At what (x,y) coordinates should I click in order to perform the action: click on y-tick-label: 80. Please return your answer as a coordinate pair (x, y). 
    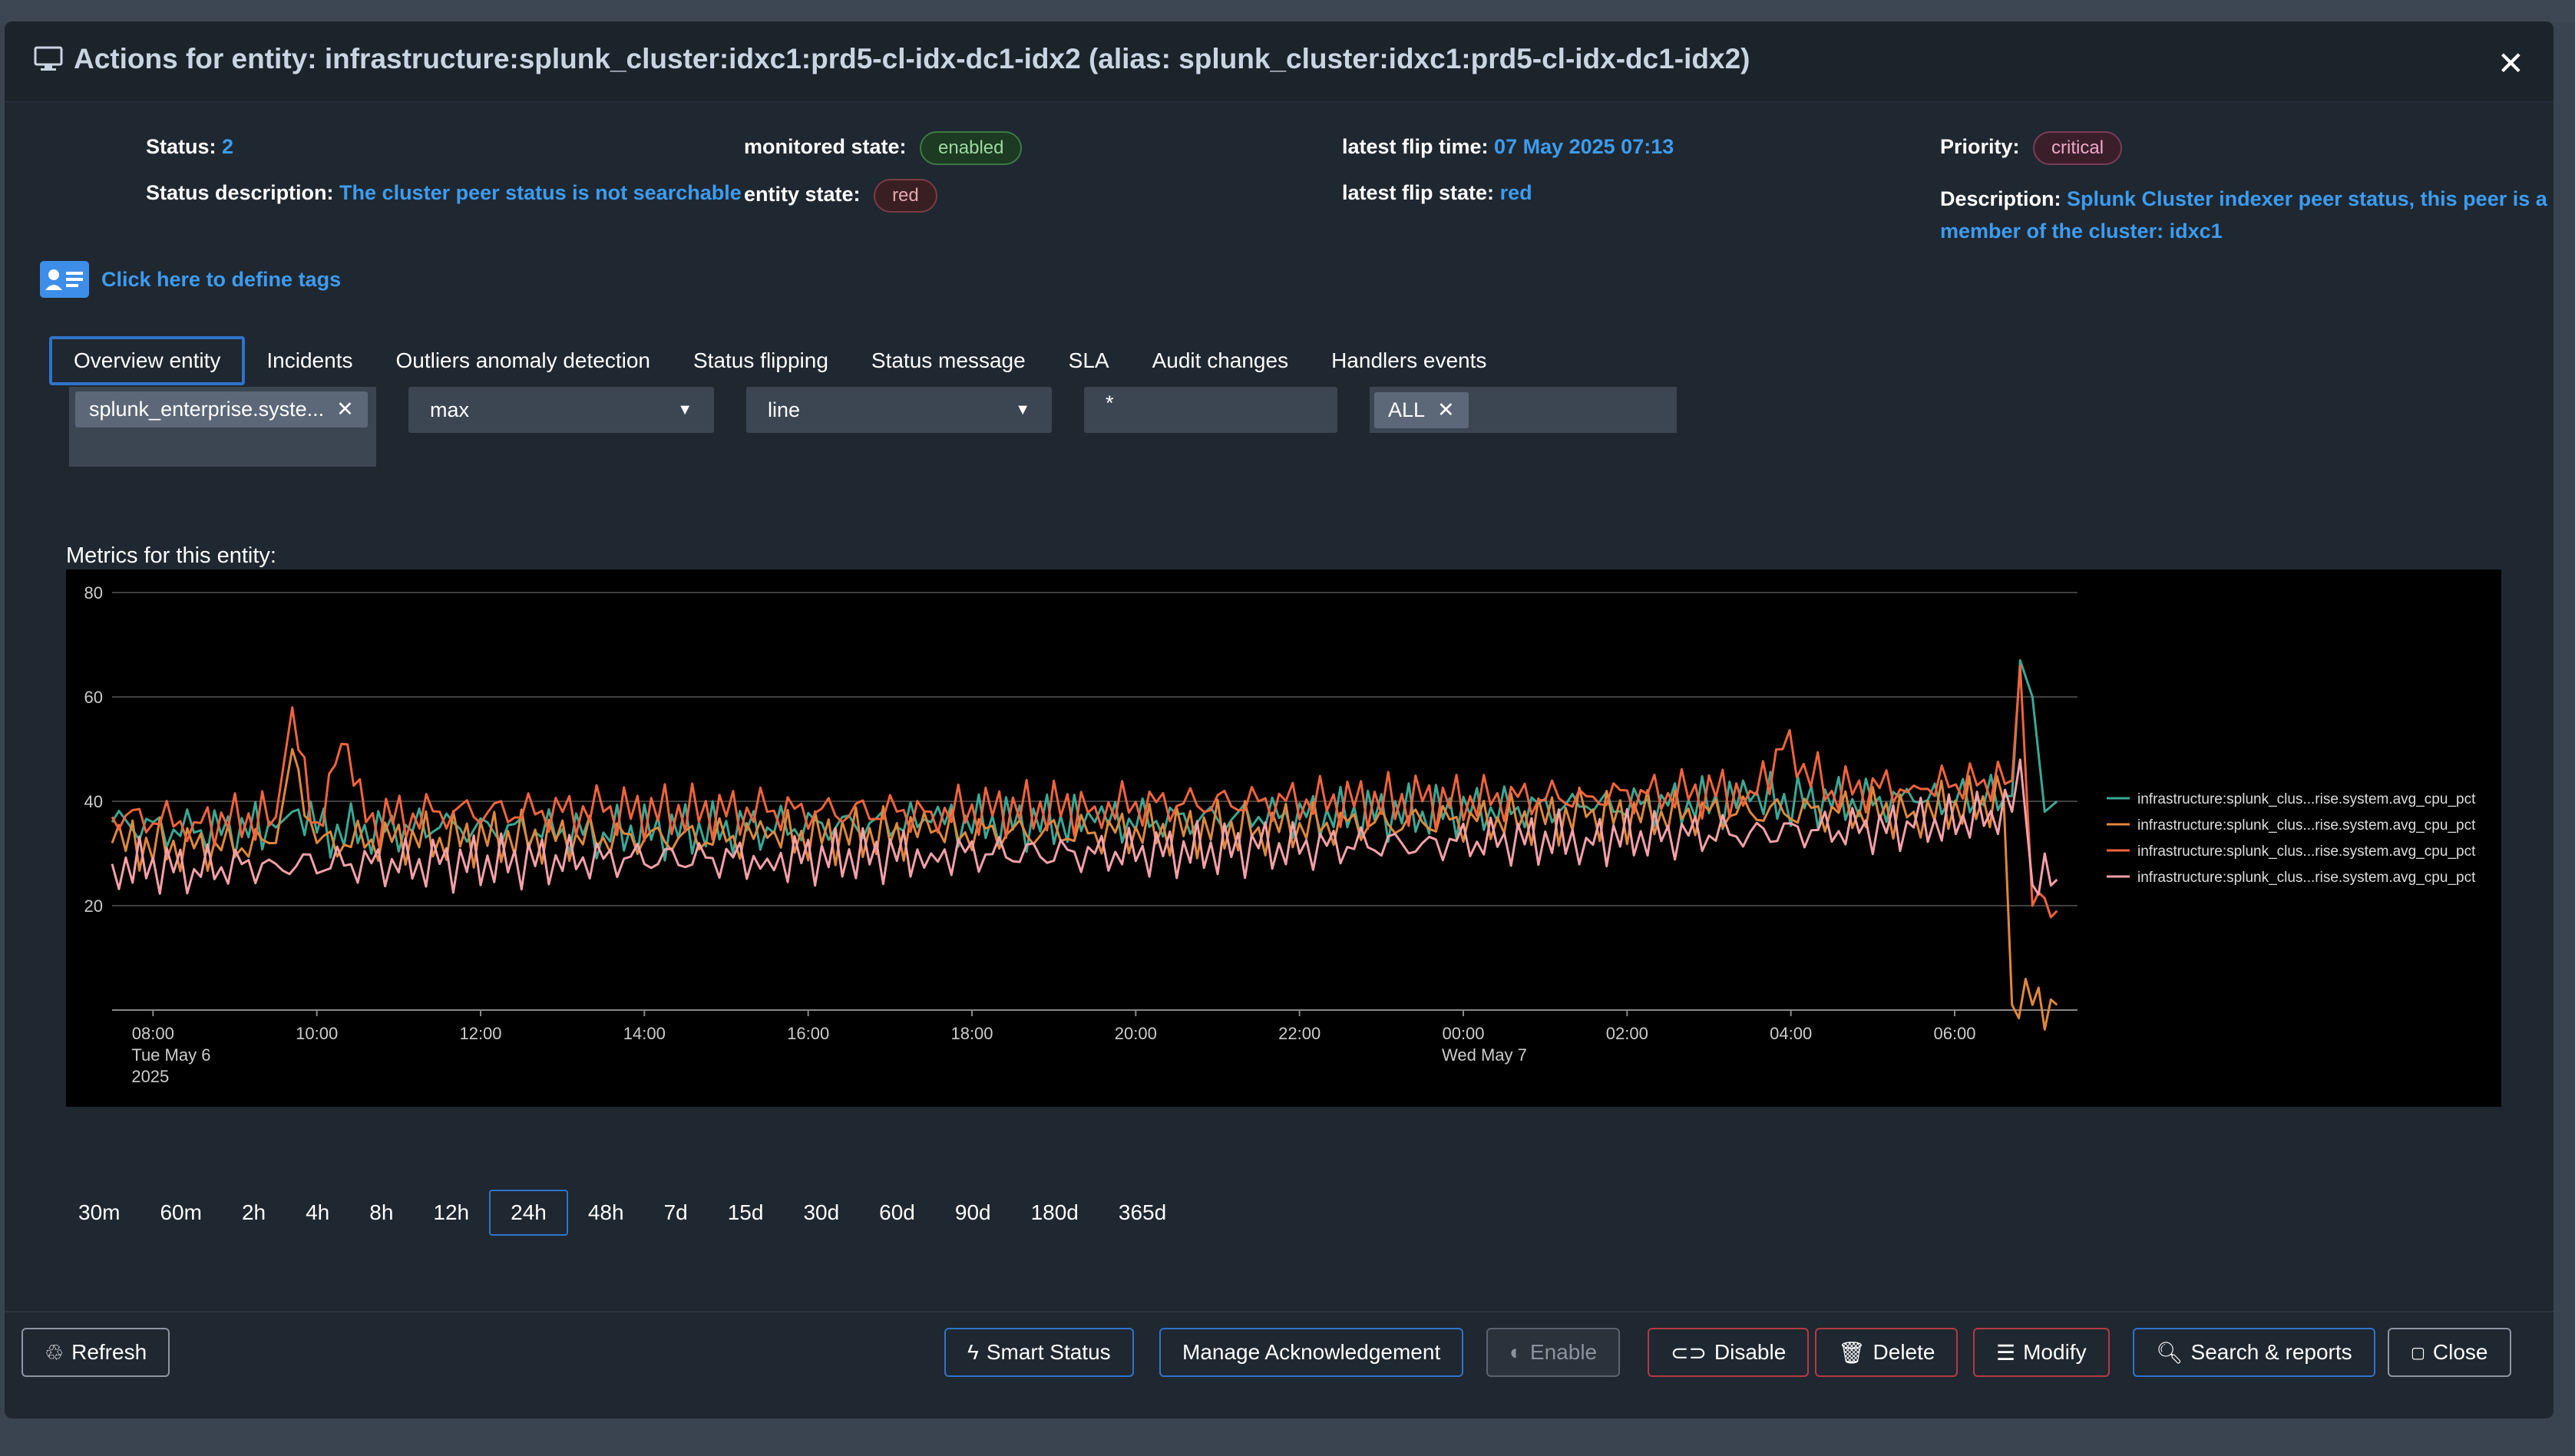
    Looking at the image, I should click on (93, 593).